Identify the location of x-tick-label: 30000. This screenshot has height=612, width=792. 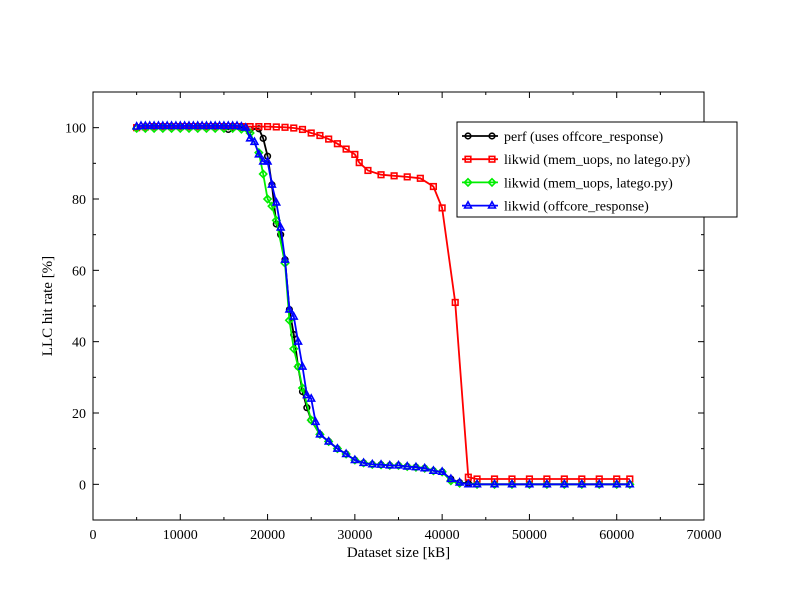
(354, 535).